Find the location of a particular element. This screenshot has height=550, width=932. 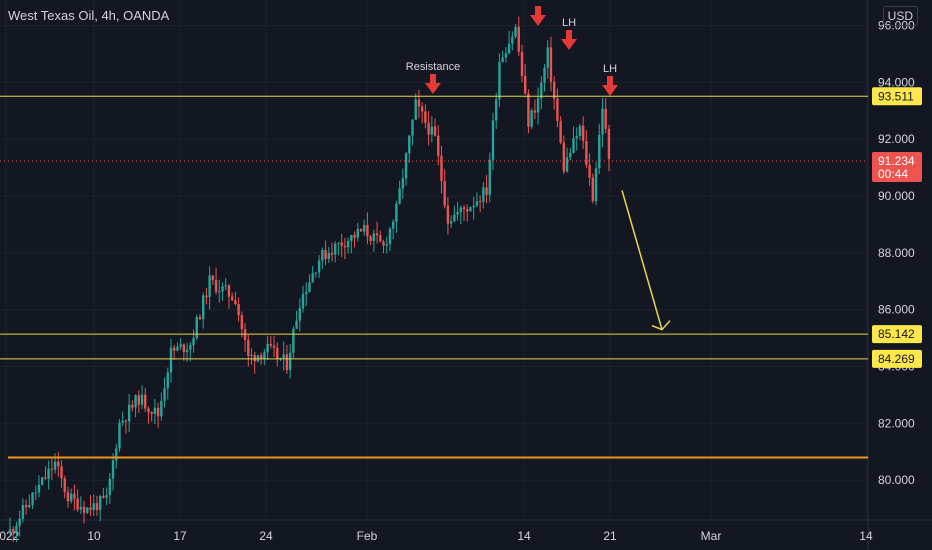

y-tick-label: 94.000 is located at coordinates (896, 82).